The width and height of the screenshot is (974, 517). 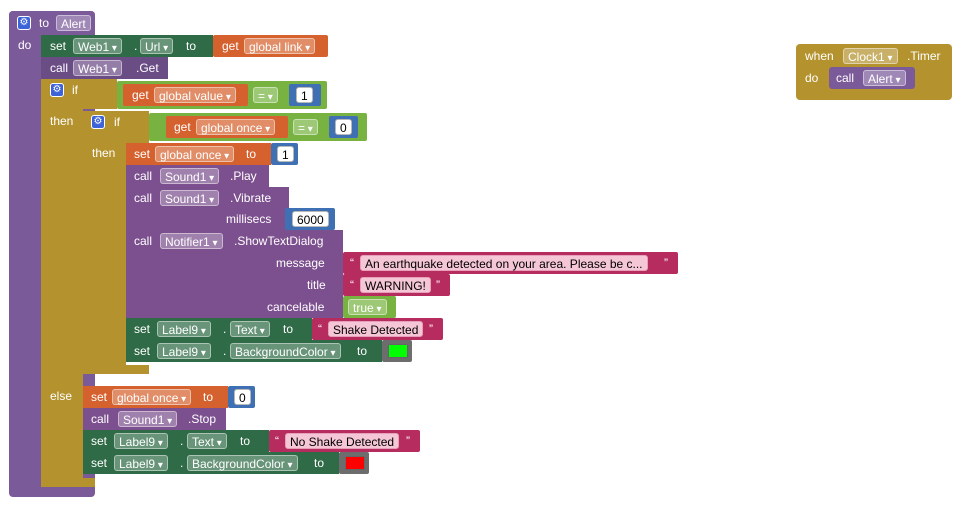 What do you see at coordinates (104, 153) in the screenshot?
I see `inner-then-keyword: then` at bounding box center [104, 153].